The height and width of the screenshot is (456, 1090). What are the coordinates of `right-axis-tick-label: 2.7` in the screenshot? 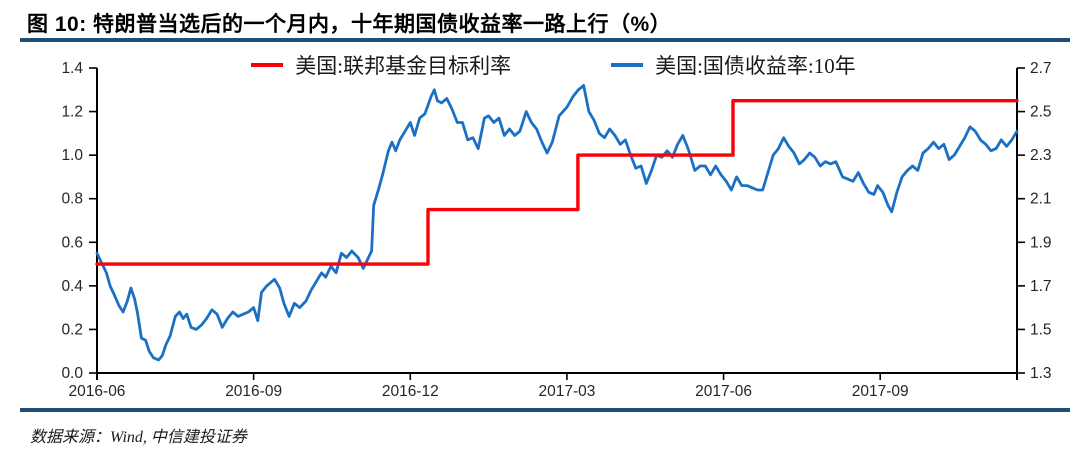 It's located at (1041, 68).